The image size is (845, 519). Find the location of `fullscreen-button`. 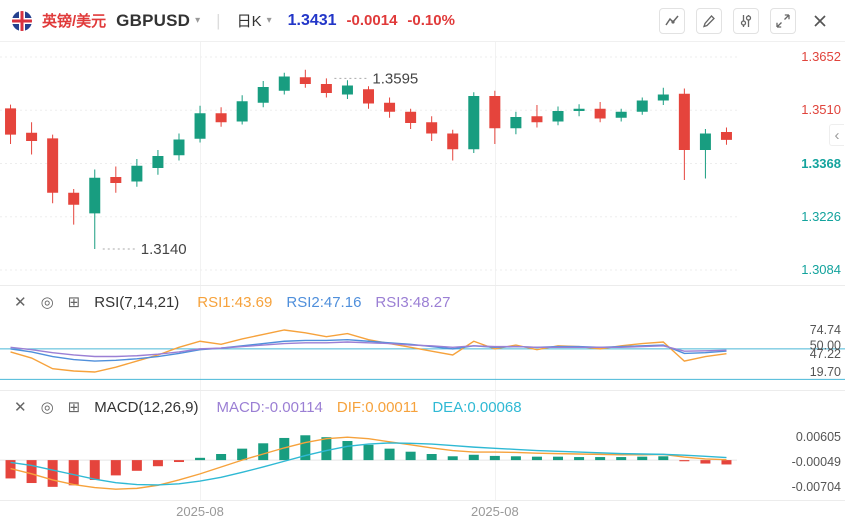

fullscreen-button is located at coordinates (783, 20).